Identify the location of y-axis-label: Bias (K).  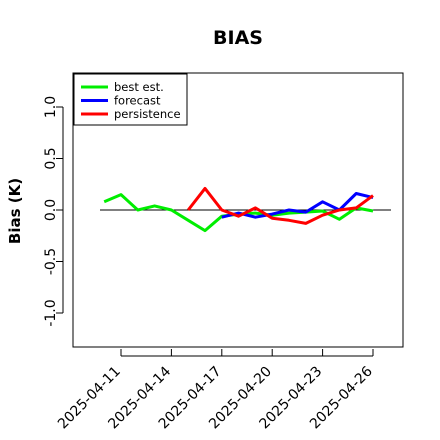
(15, 211).